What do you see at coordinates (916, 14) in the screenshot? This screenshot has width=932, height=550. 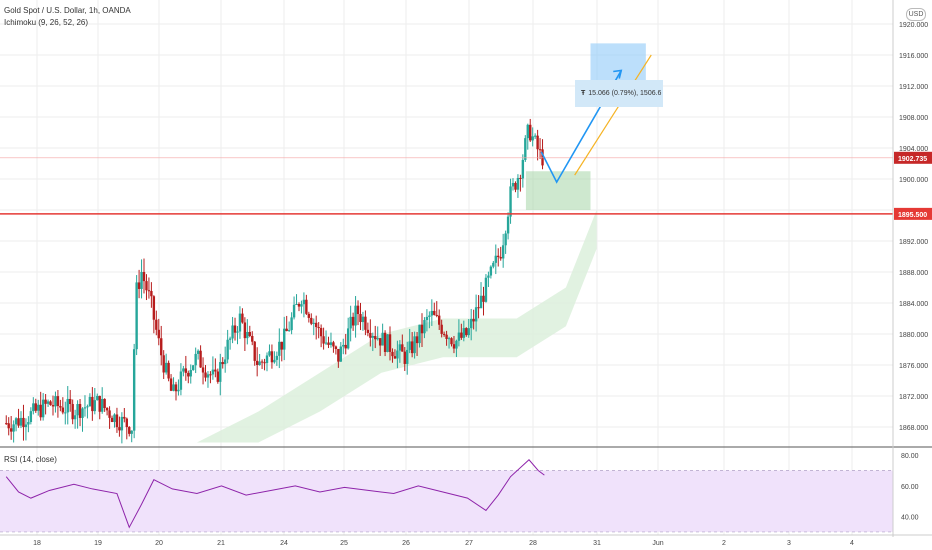 I see `currency-button: USD` at bounding box center [916, 14].